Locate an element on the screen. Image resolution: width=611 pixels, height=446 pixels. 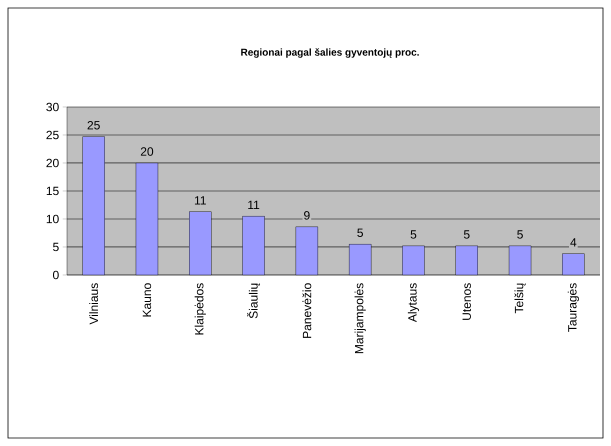
y-tick-label: 10 is located at coordinates (52, 219).